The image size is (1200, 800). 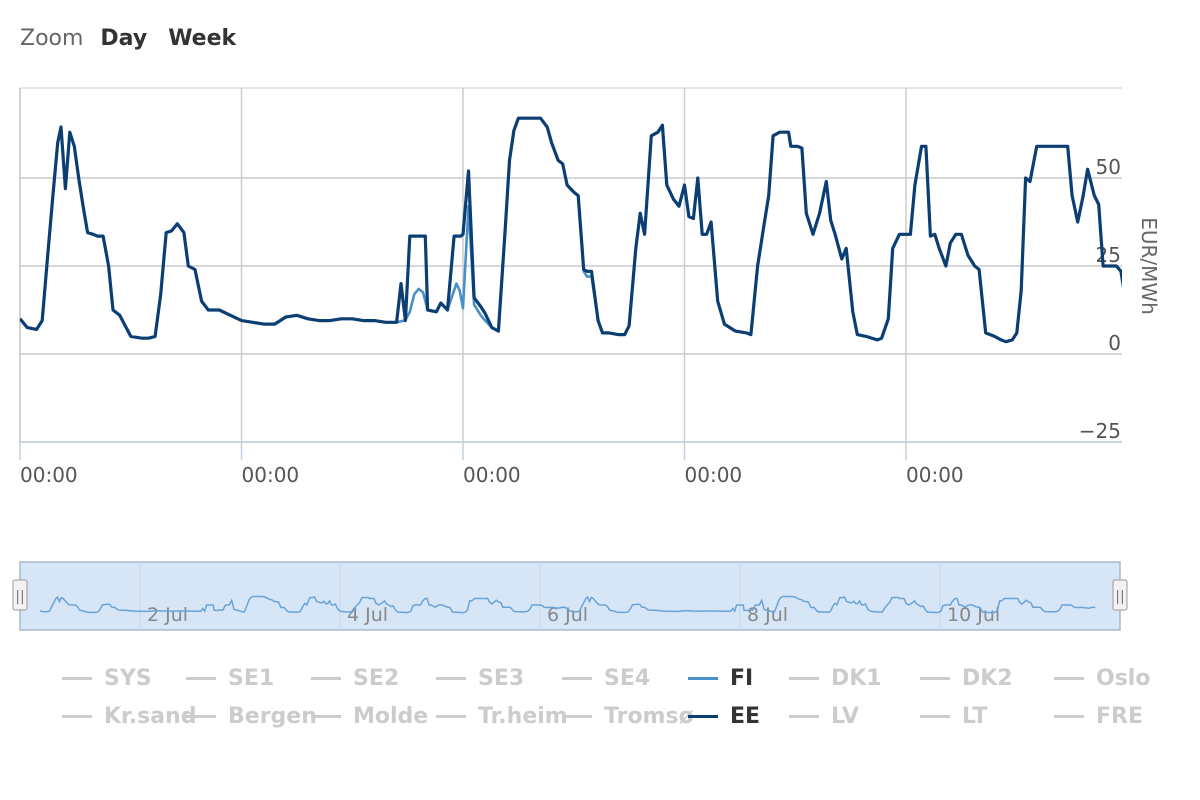 I want to click on legend-item-sys: SYS, so click(x=107, y=678).